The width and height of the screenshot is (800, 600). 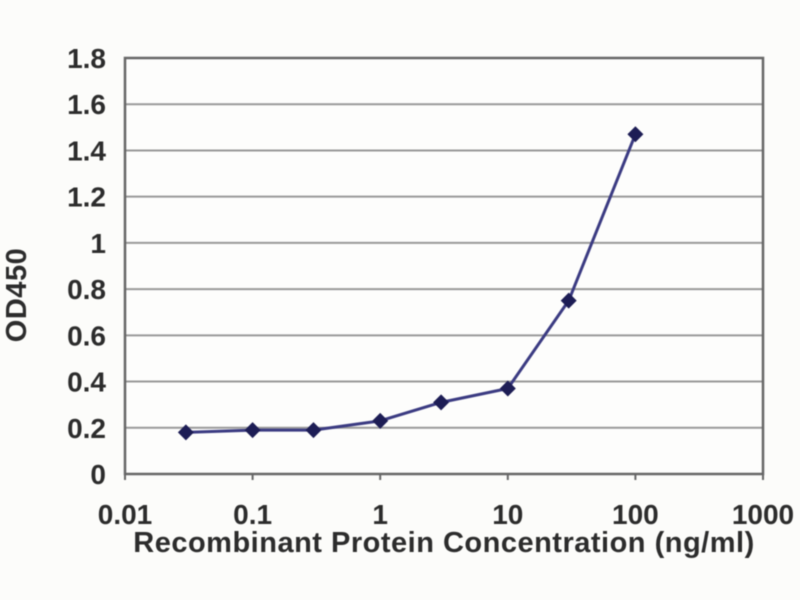 I want to click on x-tick-label: 10, so click(x=507, y=514).